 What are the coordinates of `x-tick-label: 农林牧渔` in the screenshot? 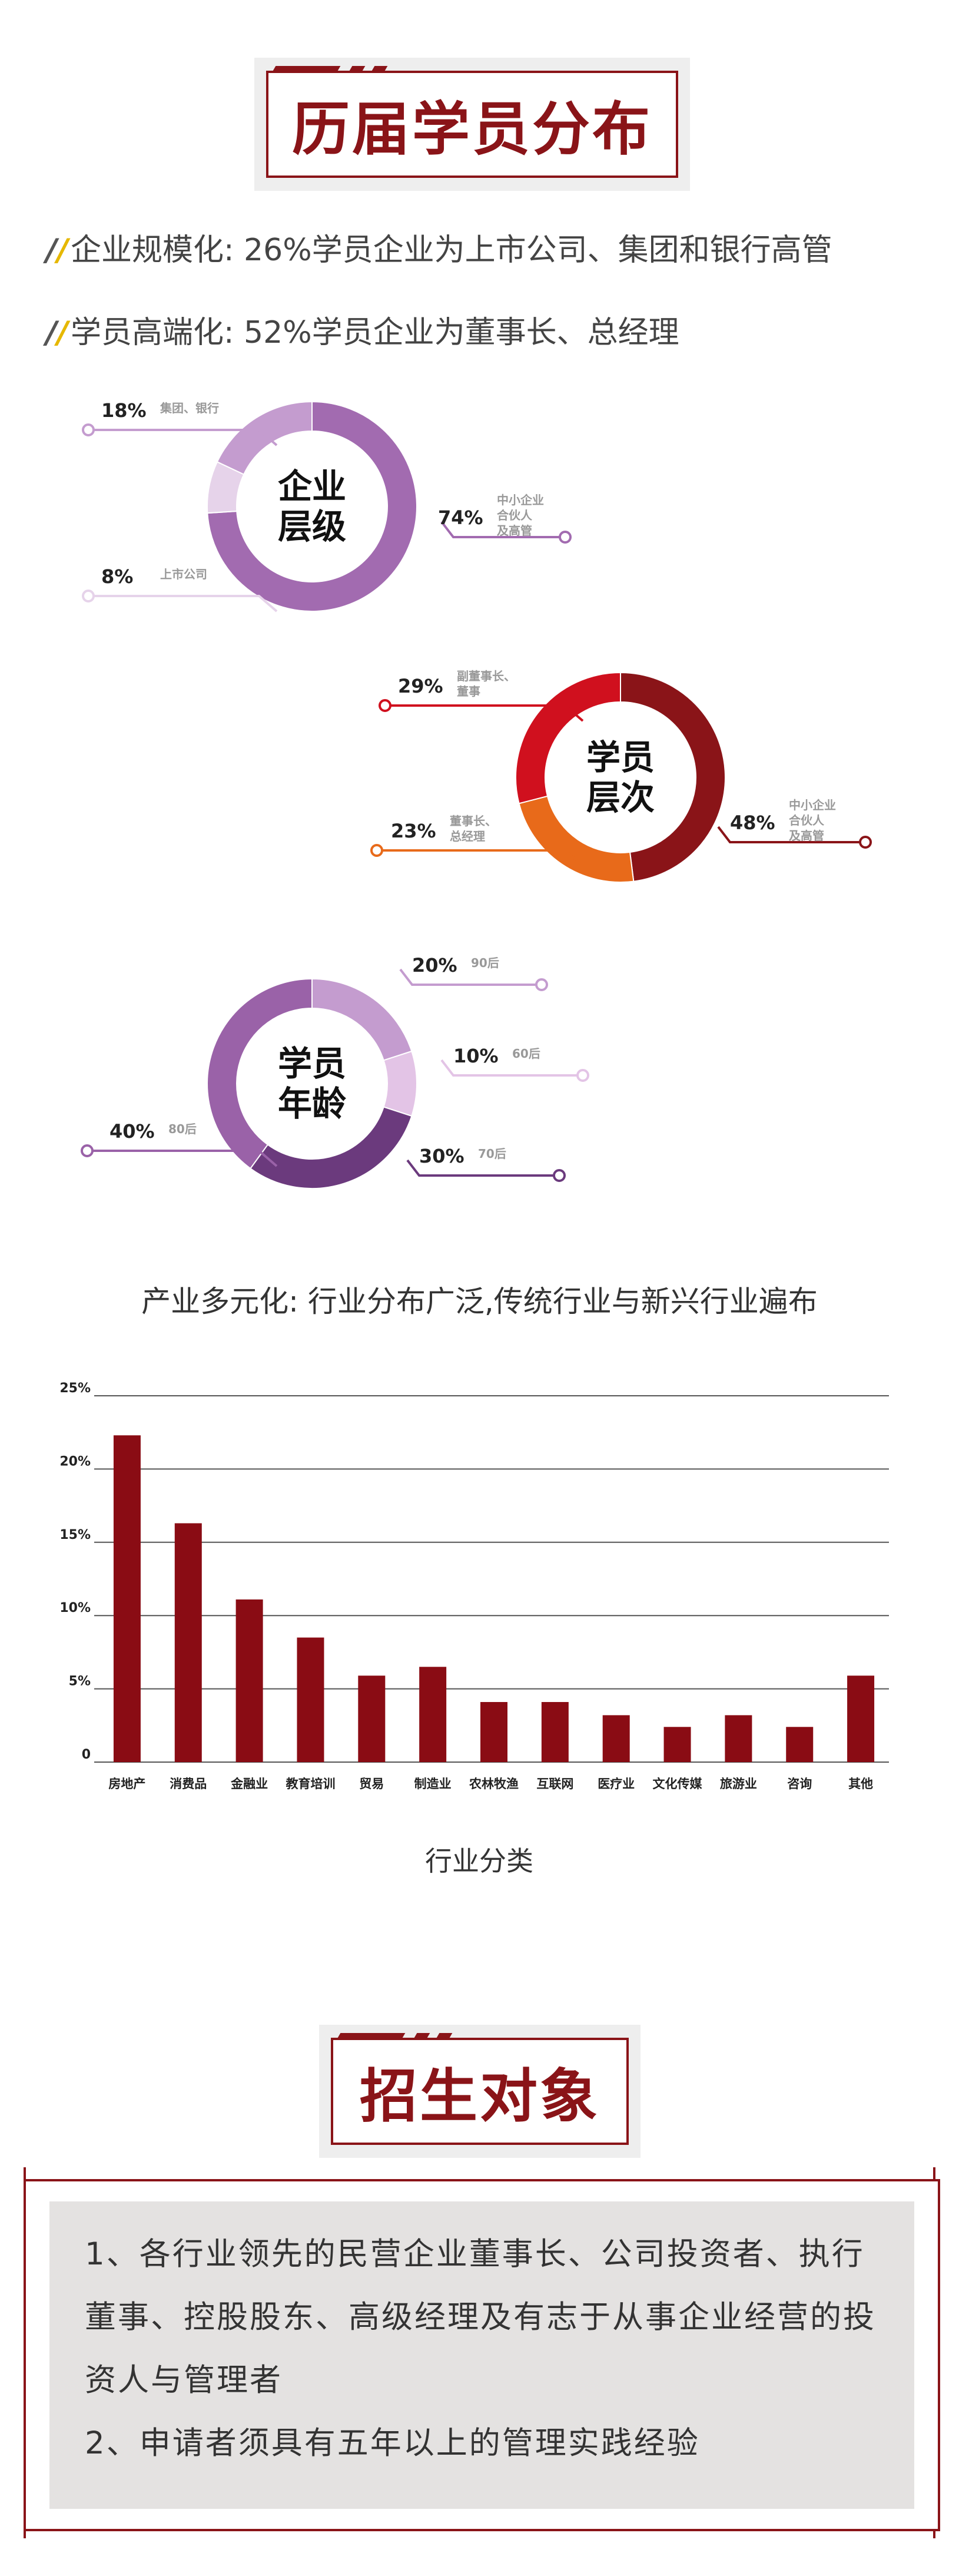 It's located at (494, 1784).